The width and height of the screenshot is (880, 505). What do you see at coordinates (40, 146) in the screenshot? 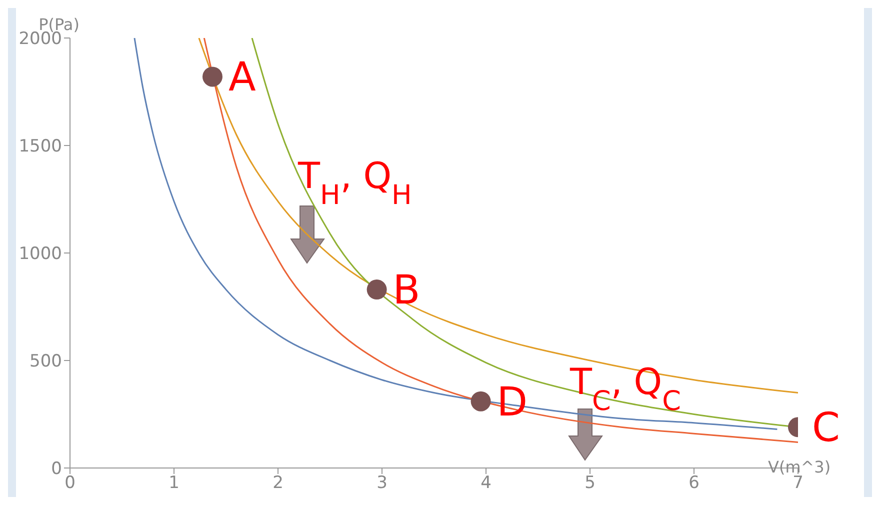
I see `y-tick-label: 1500` at bounding box center [40, 146].